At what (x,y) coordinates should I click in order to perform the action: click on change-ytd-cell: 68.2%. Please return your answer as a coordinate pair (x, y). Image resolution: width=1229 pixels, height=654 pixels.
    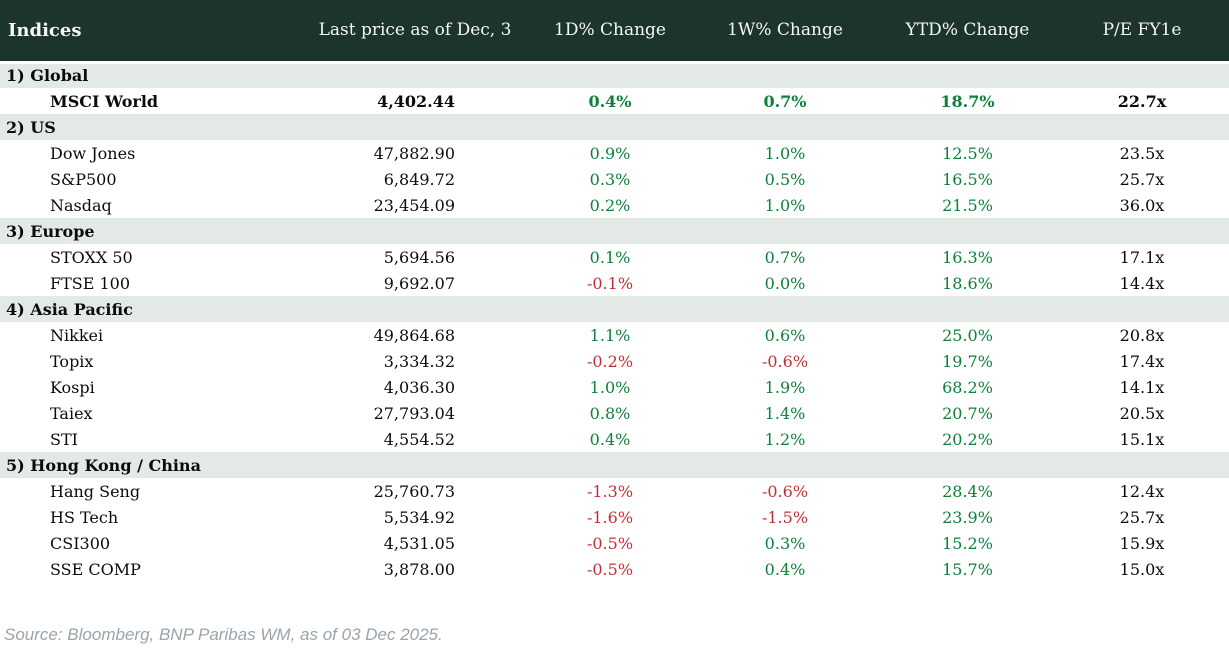
    Looking at the image, I should click on (967, 387).